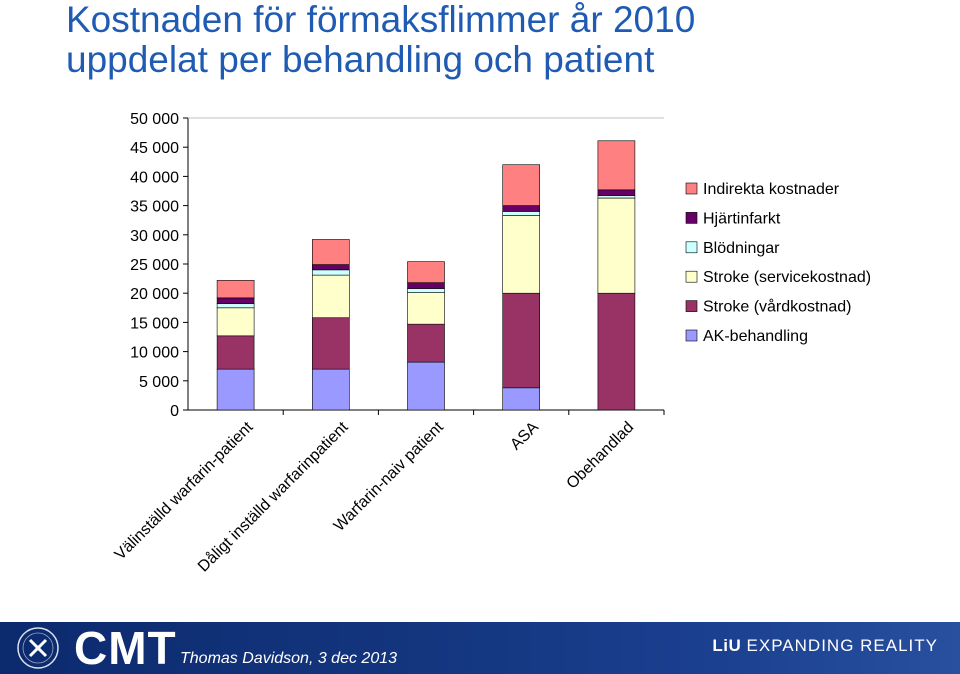  Describe the element at coordinates (777, 307) in the screenshot. I see `legend-label-stroke-vardkostnad: Stroke (vårdkostnad)` at that location.